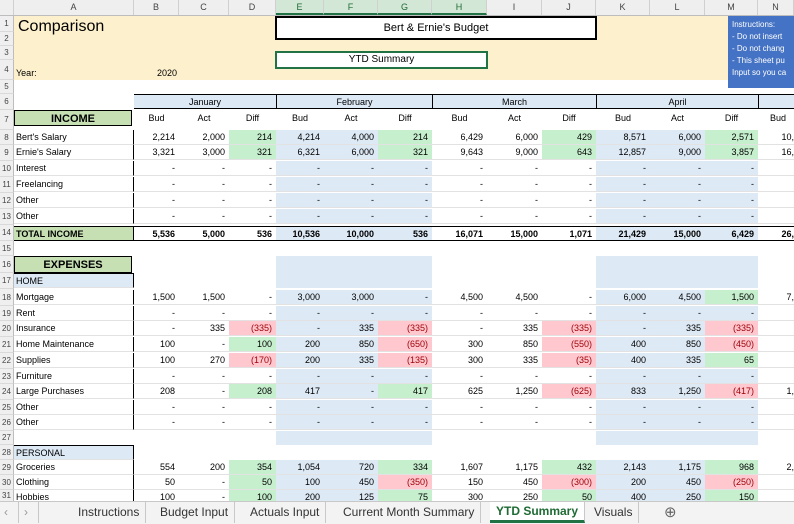 This screenshot has height=524, width=794. I want to click on row-label: Interest, so click(74, 168).